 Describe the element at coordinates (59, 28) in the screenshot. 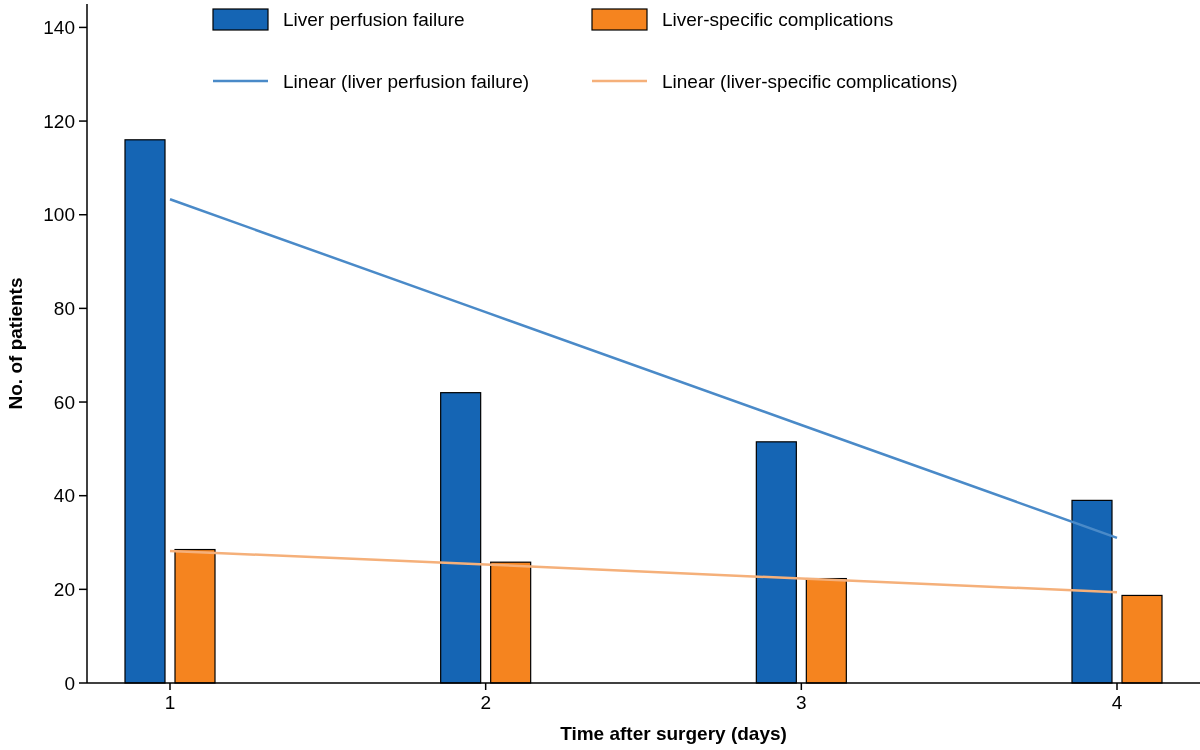

I see `y-tick-label: 140` at that location.